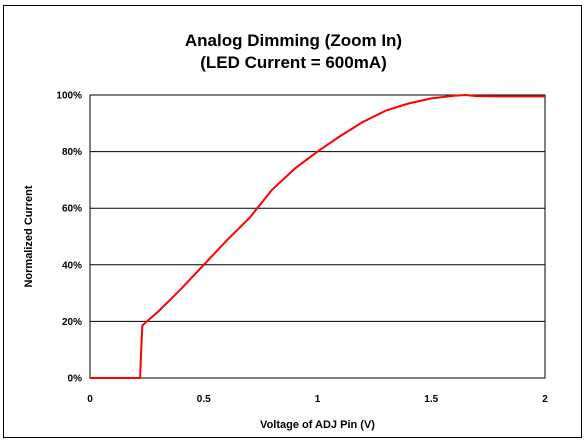  Describe the element at coordinates (72, 265) in the screenshot. I see `y-tick-label: 40%` at that location.